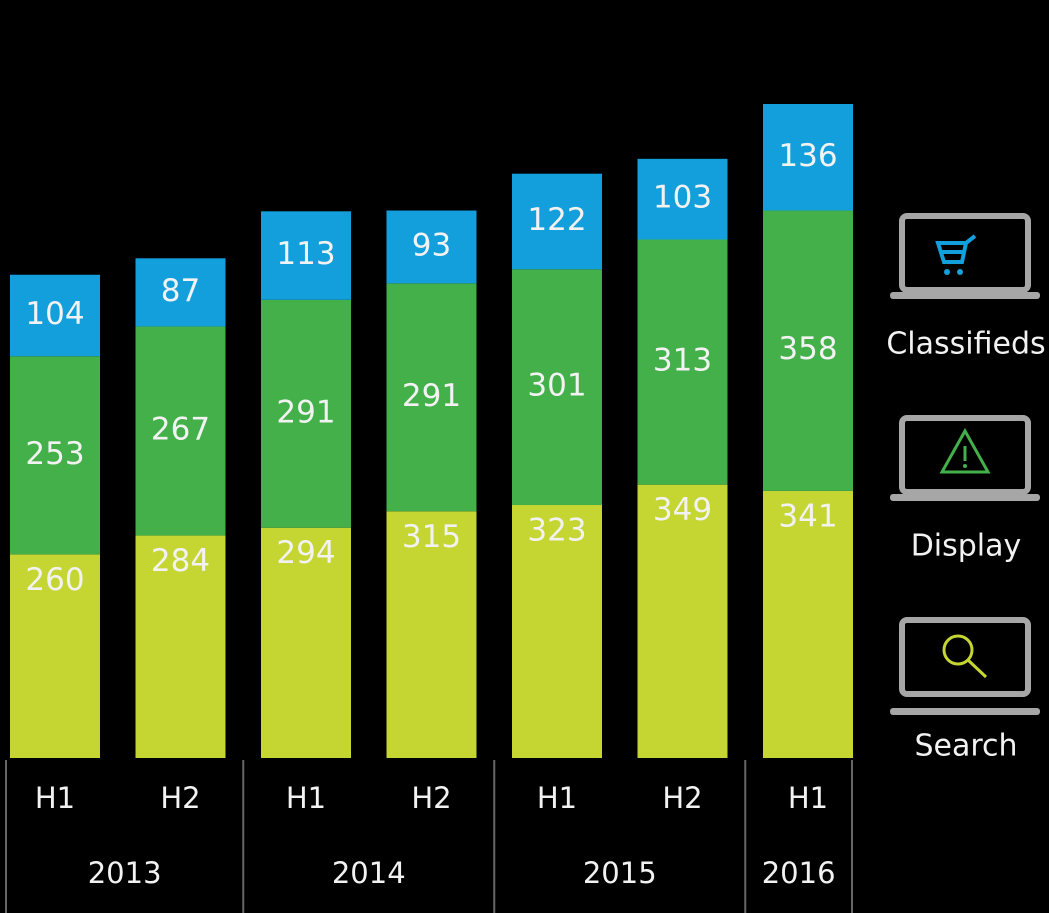  I want to click on data-label: 93, so click(431, 245).